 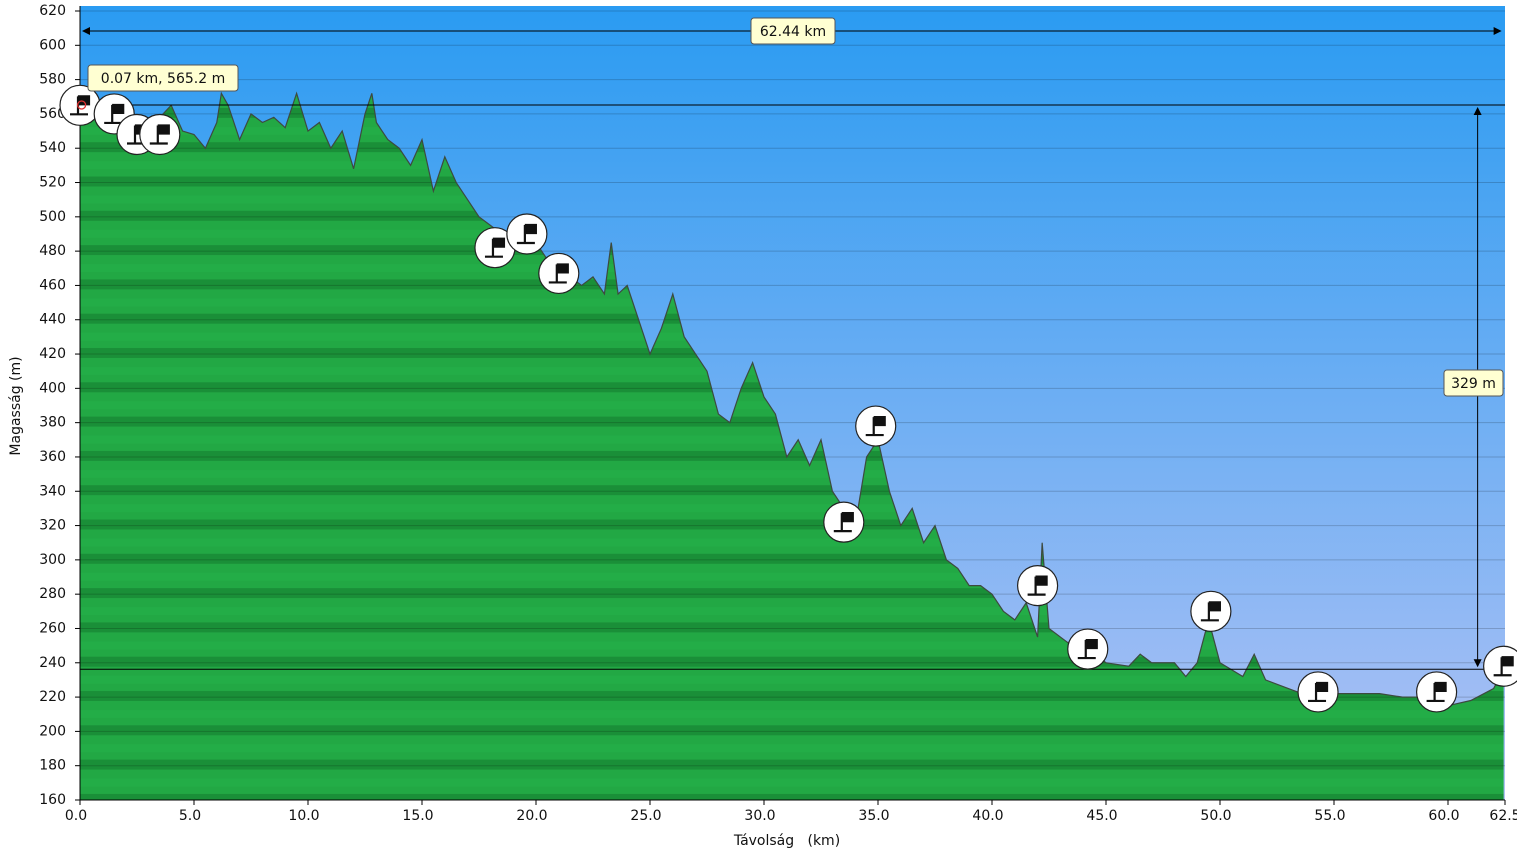 I want to click on x-tick-label: 50.0, so click(x=1215, y=816).